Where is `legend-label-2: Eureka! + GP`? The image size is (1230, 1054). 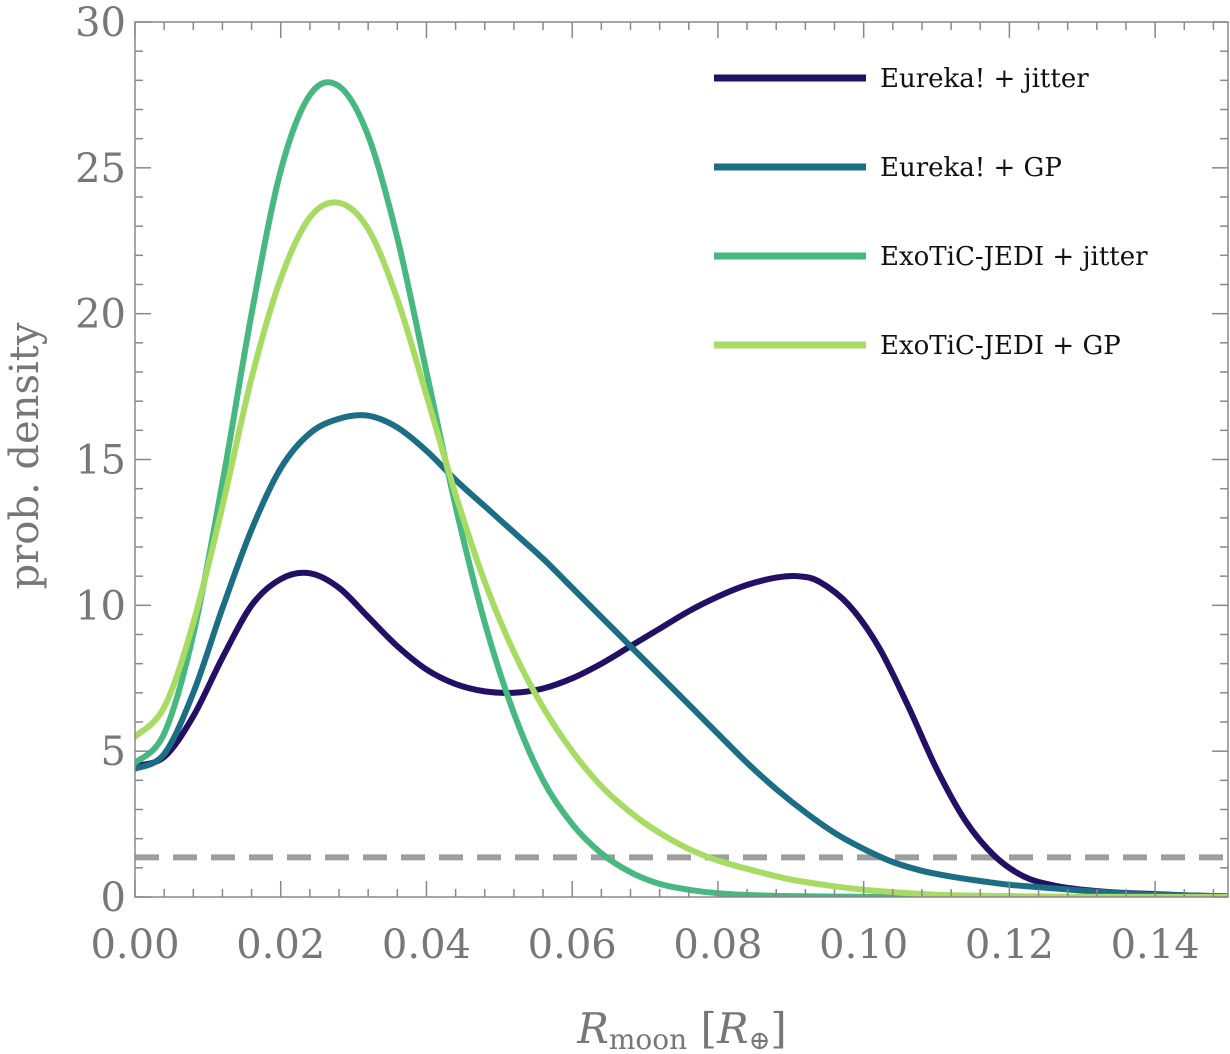 legend-label-2: Eureka! + GP is located at coordinates (971, 168).